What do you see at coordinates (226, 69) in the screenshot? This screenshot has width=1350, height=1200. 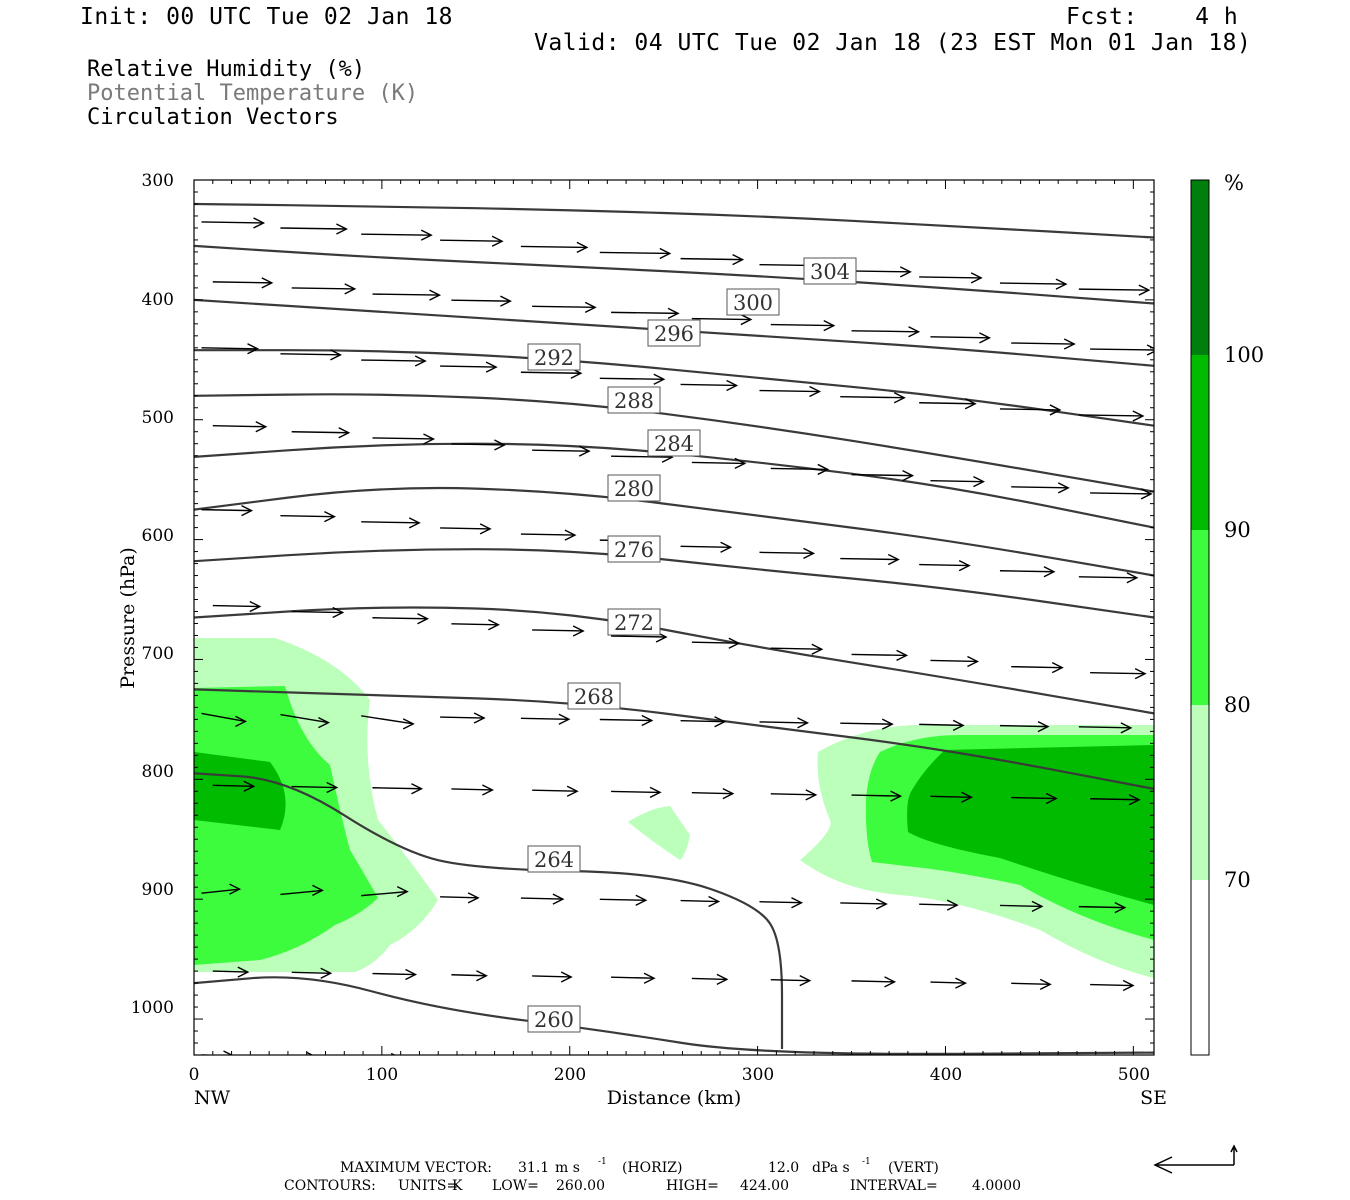 I see `title-rh: Relative Humidity (%)` at bounding box center [226, 69].